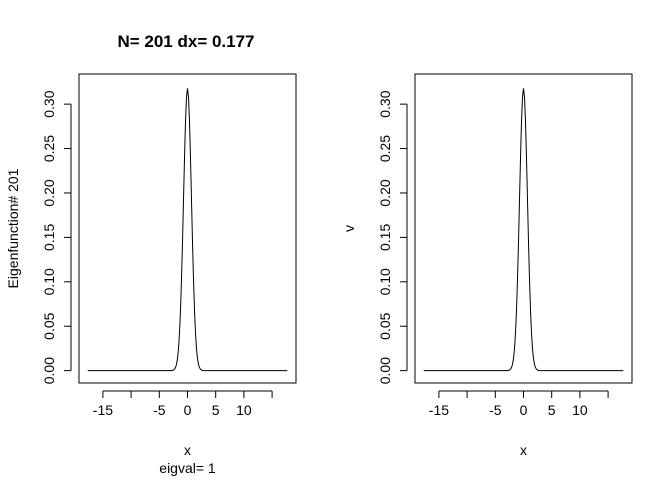 The width and height of the screenshot is (672, 480). Describe the element at coordinates (185, 41) in the screenshot. I see `main-title: N= 201 dx= 0.177` at that location.